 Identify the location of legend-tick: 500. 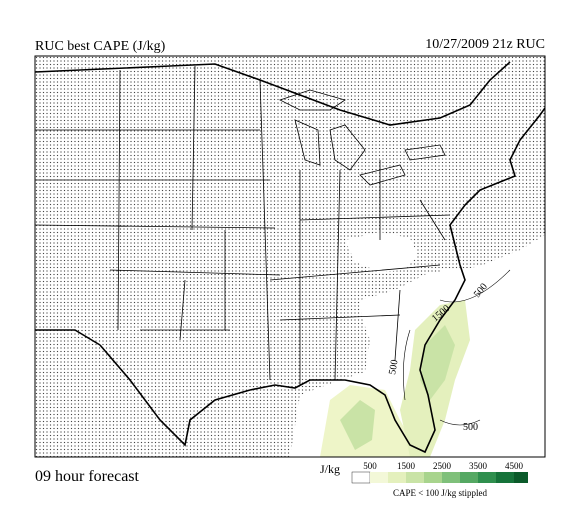
(370, 466).